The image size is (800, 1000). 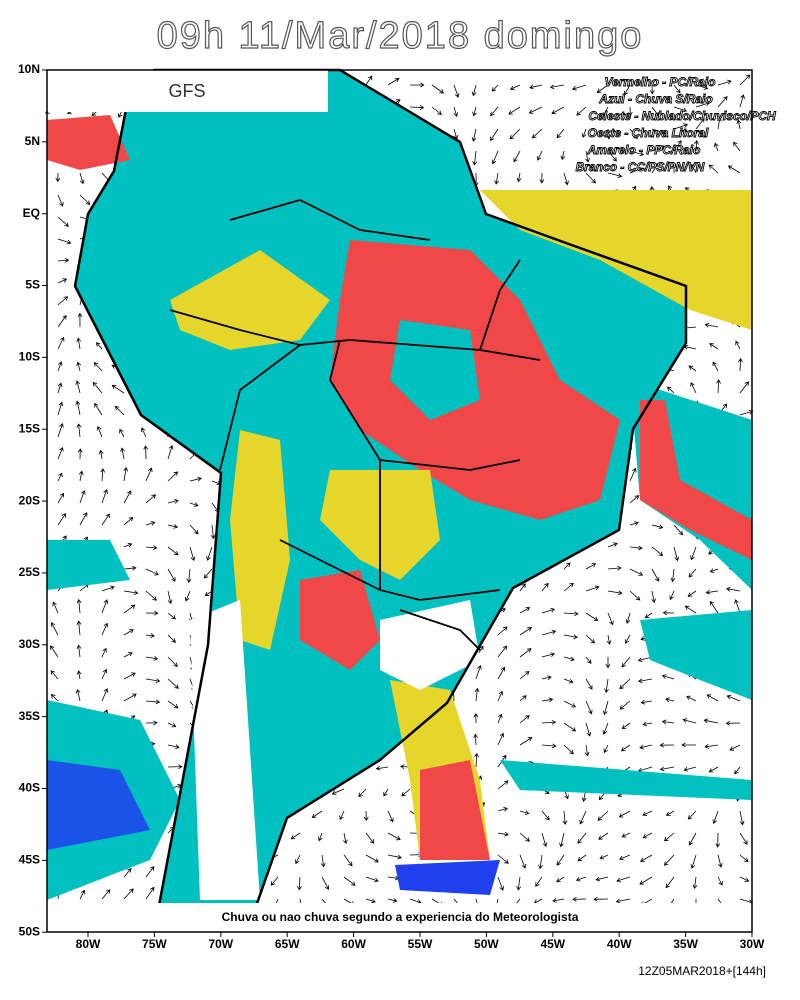 What do you see at coordinates (29, 931) in the screenshot?
I see `lat-tick-label: 50S` at bounding box center [29, 931].